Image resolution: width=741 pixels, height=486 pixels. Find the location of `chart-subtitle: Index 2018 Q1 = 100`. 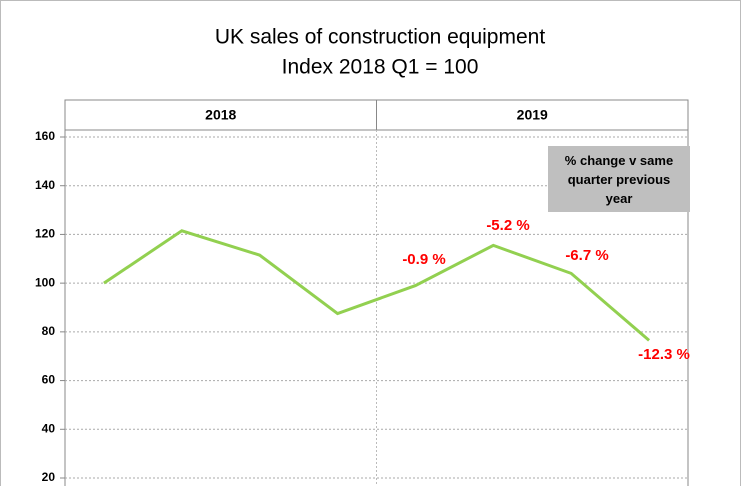

chart-subtitle: Index 2018 Q1 = 100 is located at coordinates (380, 67).